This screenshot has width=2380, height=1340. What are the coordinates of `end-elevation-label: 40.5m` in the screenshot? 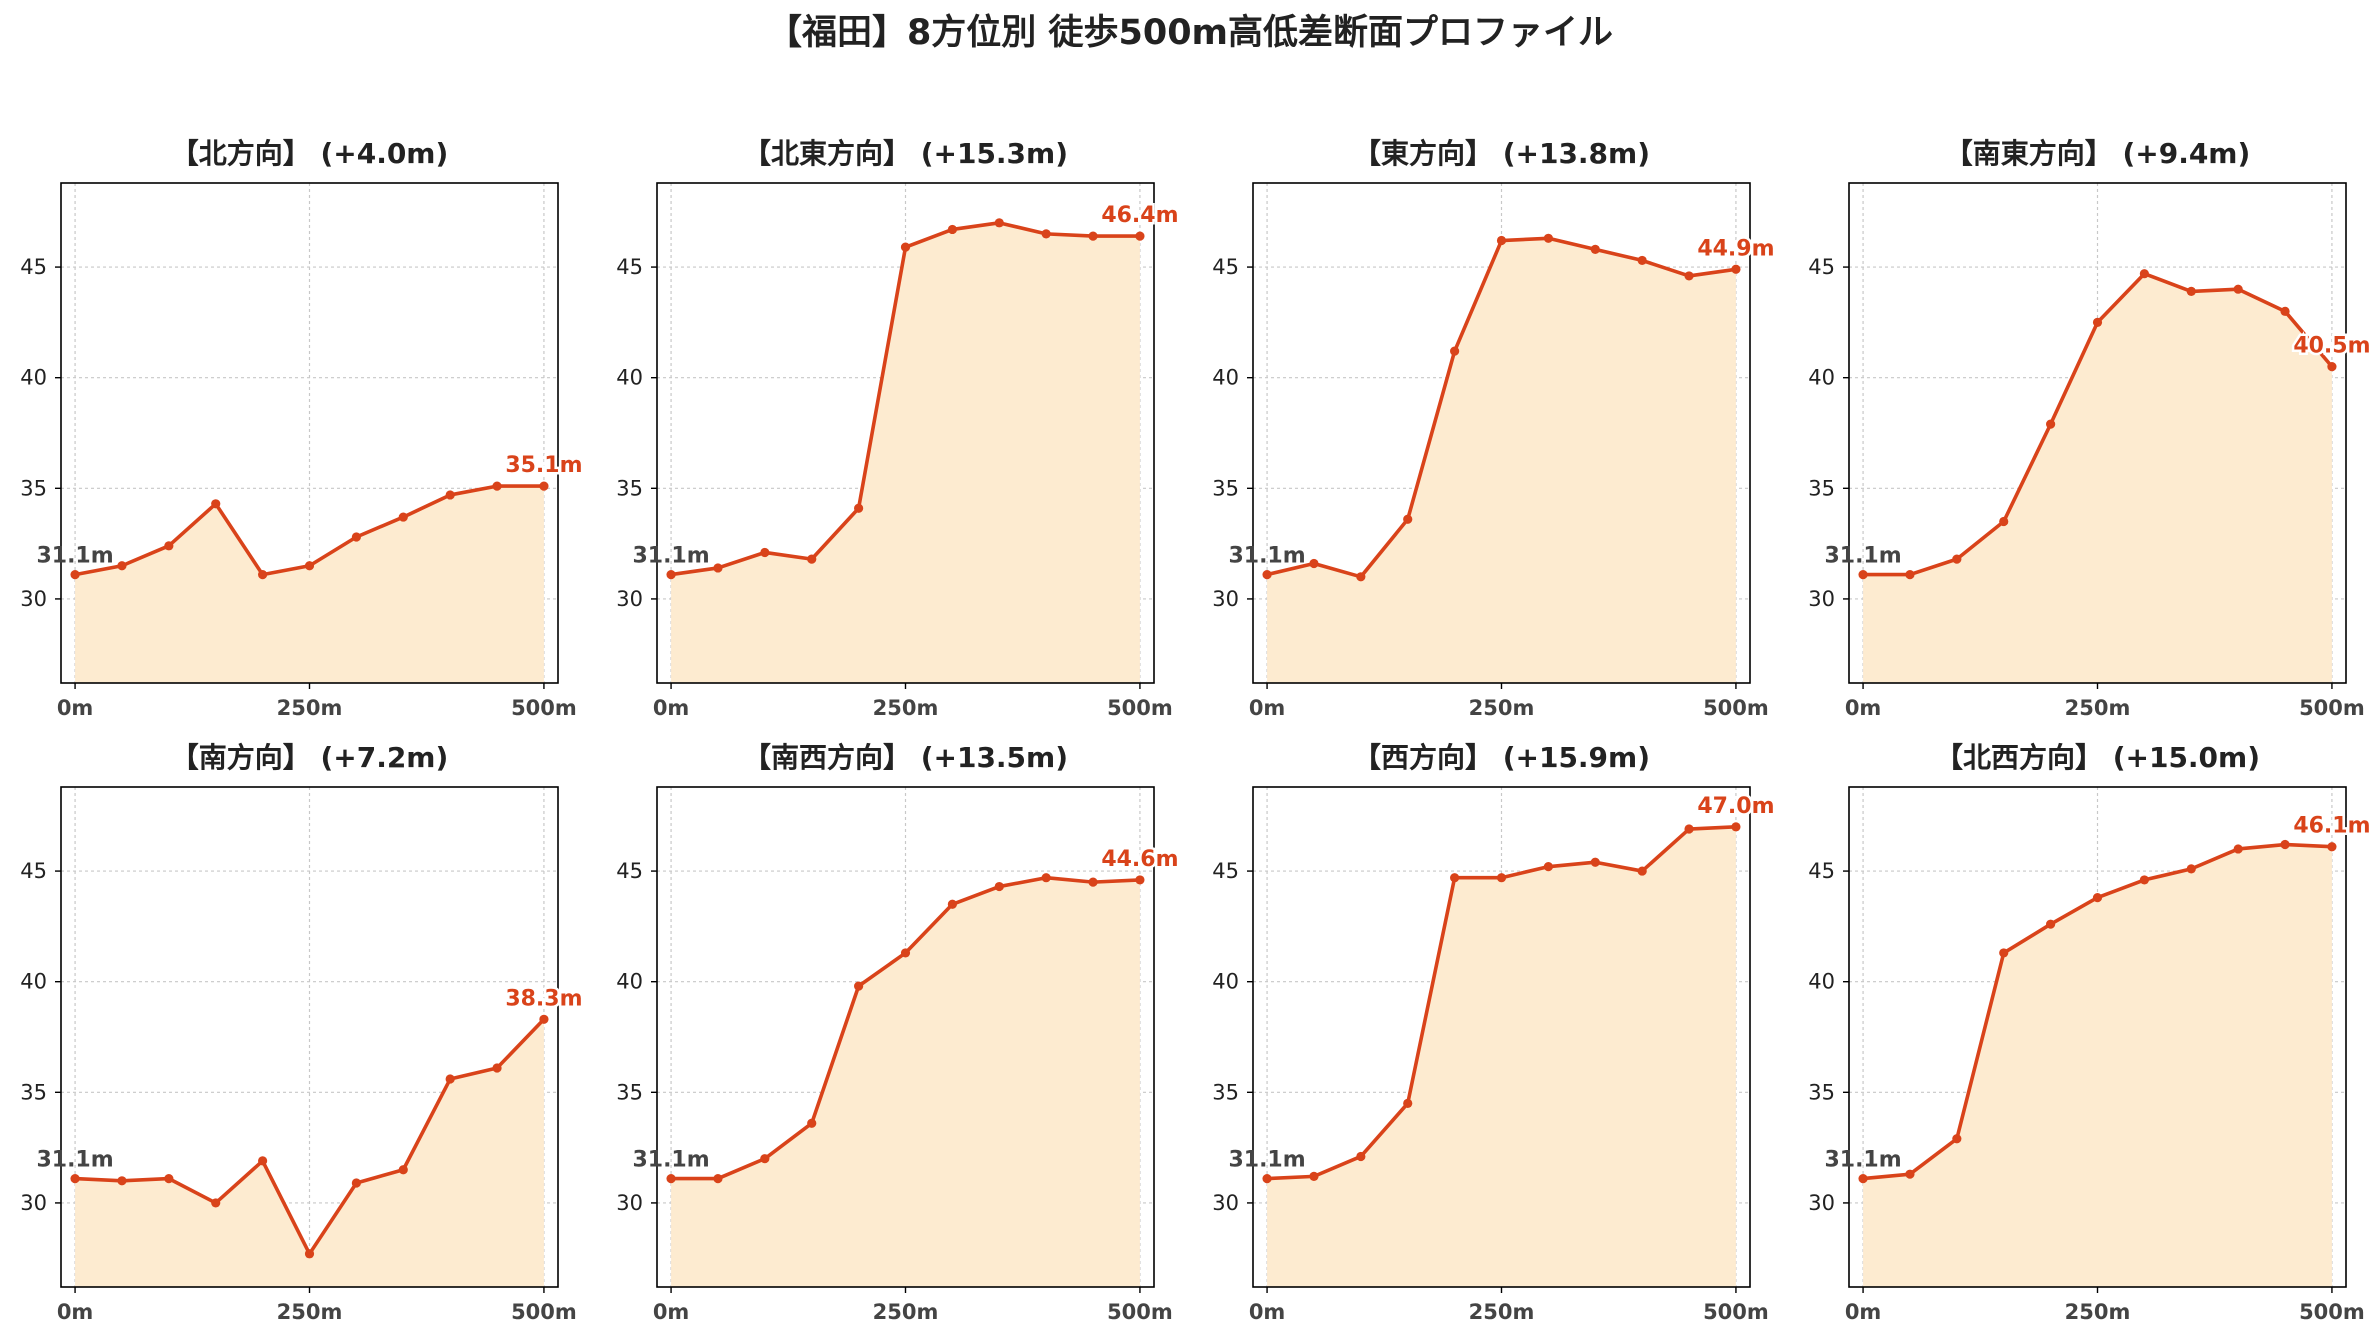 It's located at (2331, 346).